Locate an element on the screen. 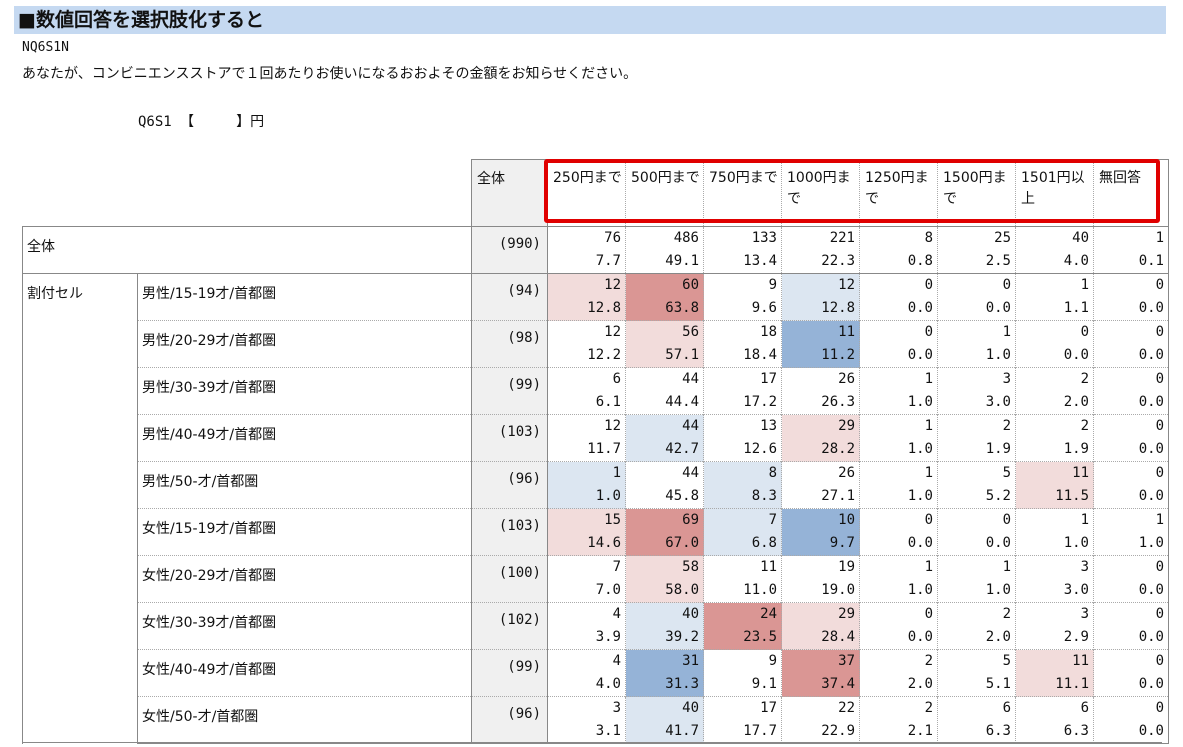 The height and width of the screenshot is (747, 1183). data-cell: 2 2.0 is located at coordinates (898, 673).